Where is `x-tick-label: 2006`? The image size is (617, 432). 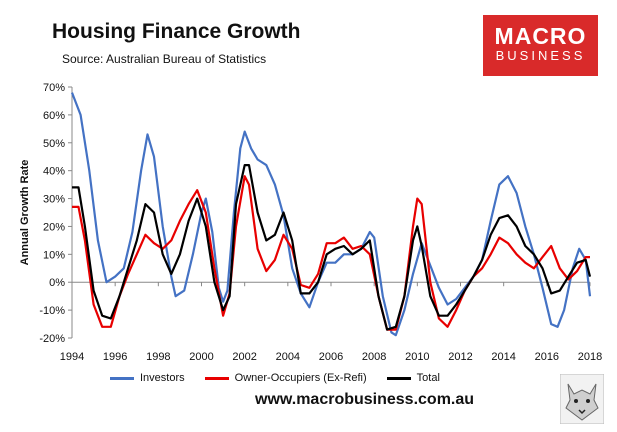
x-tick-label: 2006 is located at coordinates (331, 357).